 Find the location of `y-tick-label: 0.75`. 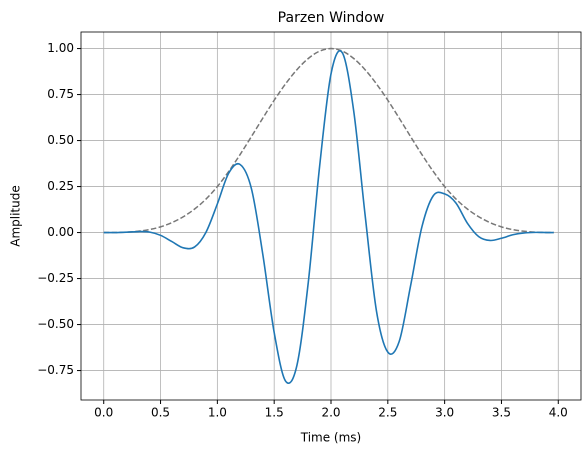

y-tick-label: 0.75 is located at coordinates (60, 94).